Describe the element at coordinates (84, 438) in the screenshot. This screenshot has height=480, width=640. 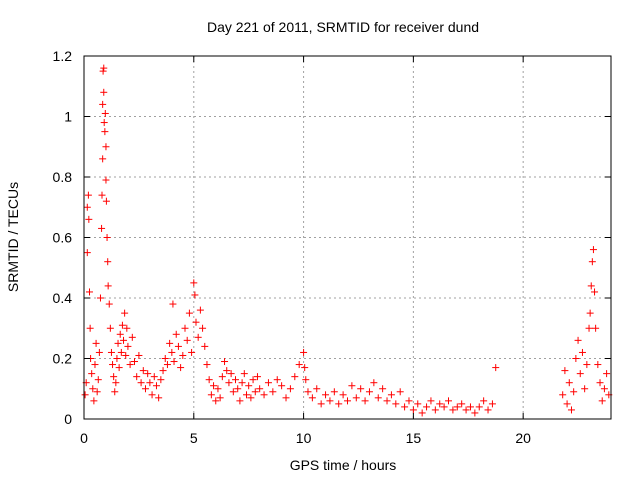
I see `x-tick-label: 0` at that location.